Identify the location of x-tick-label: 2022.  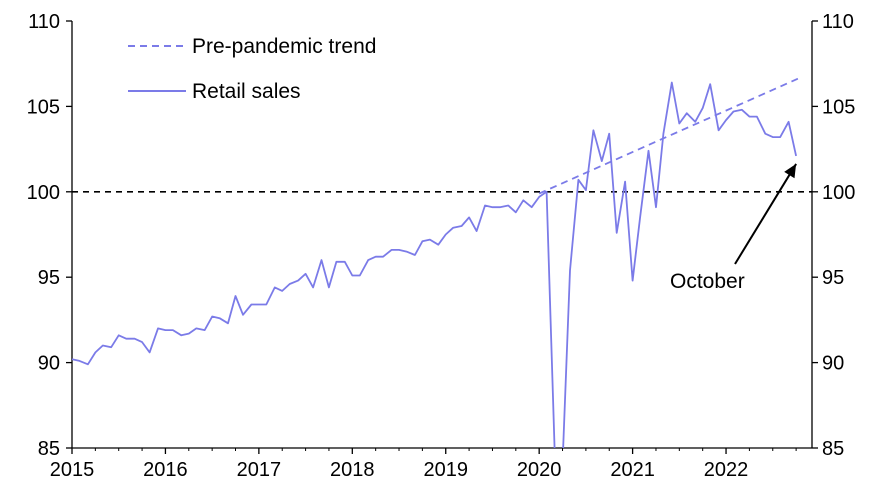
(726, 470).